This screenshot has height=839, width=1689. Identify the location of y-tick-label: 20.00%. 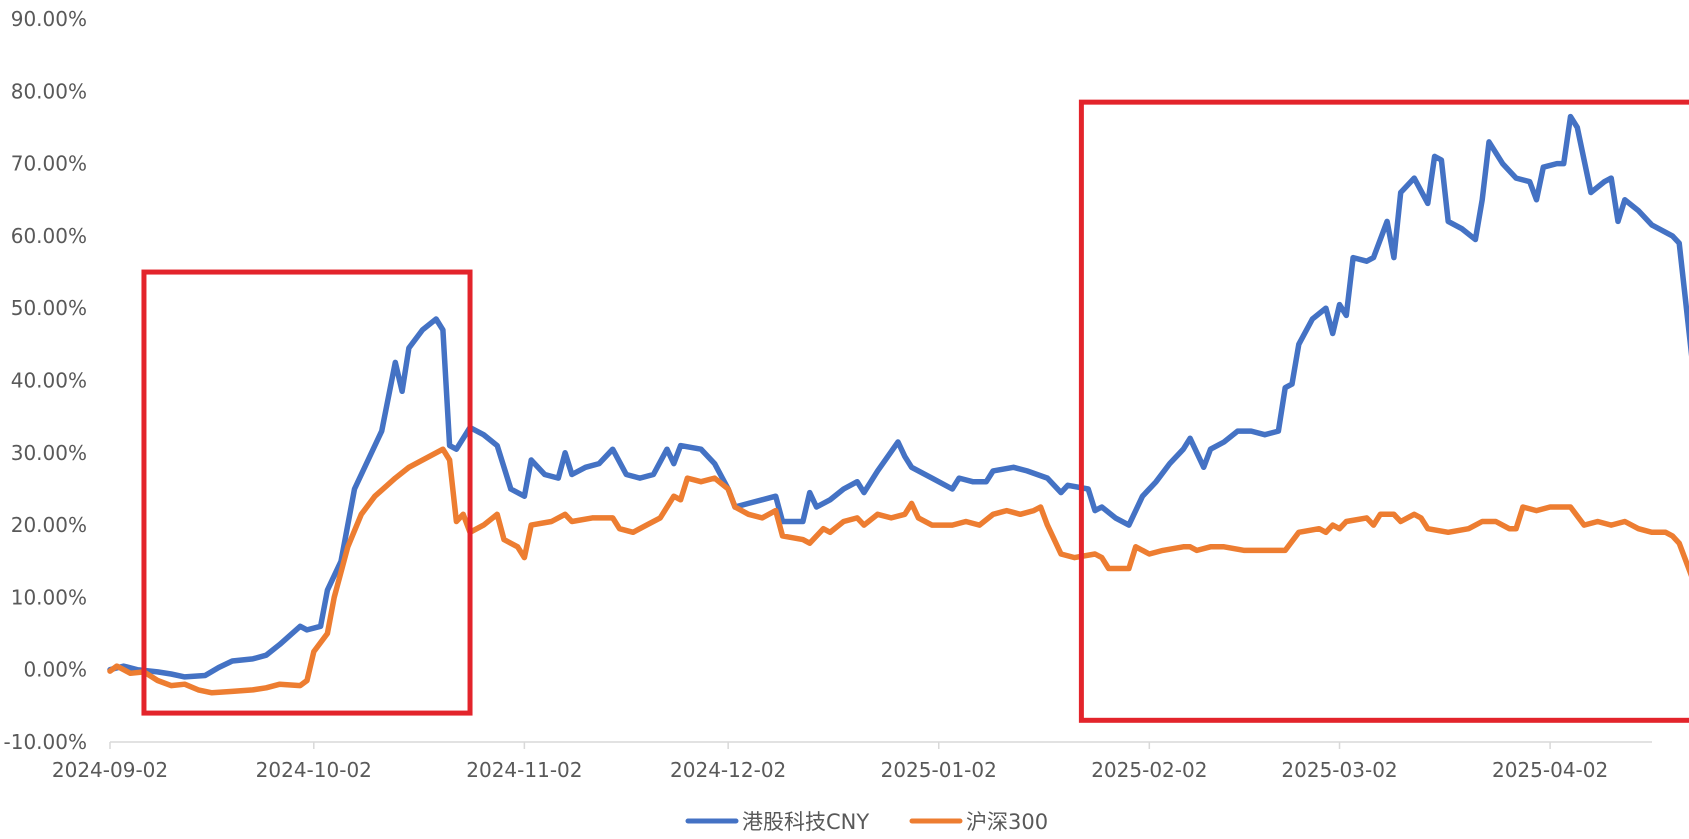
(49, 525).